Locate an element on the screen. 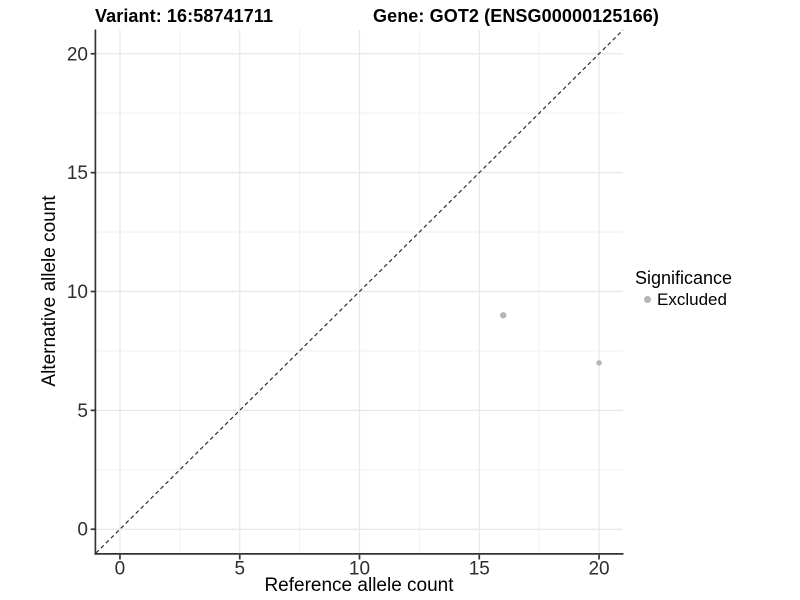  y-tick-label: 0 is located at coordinates (82, 530).